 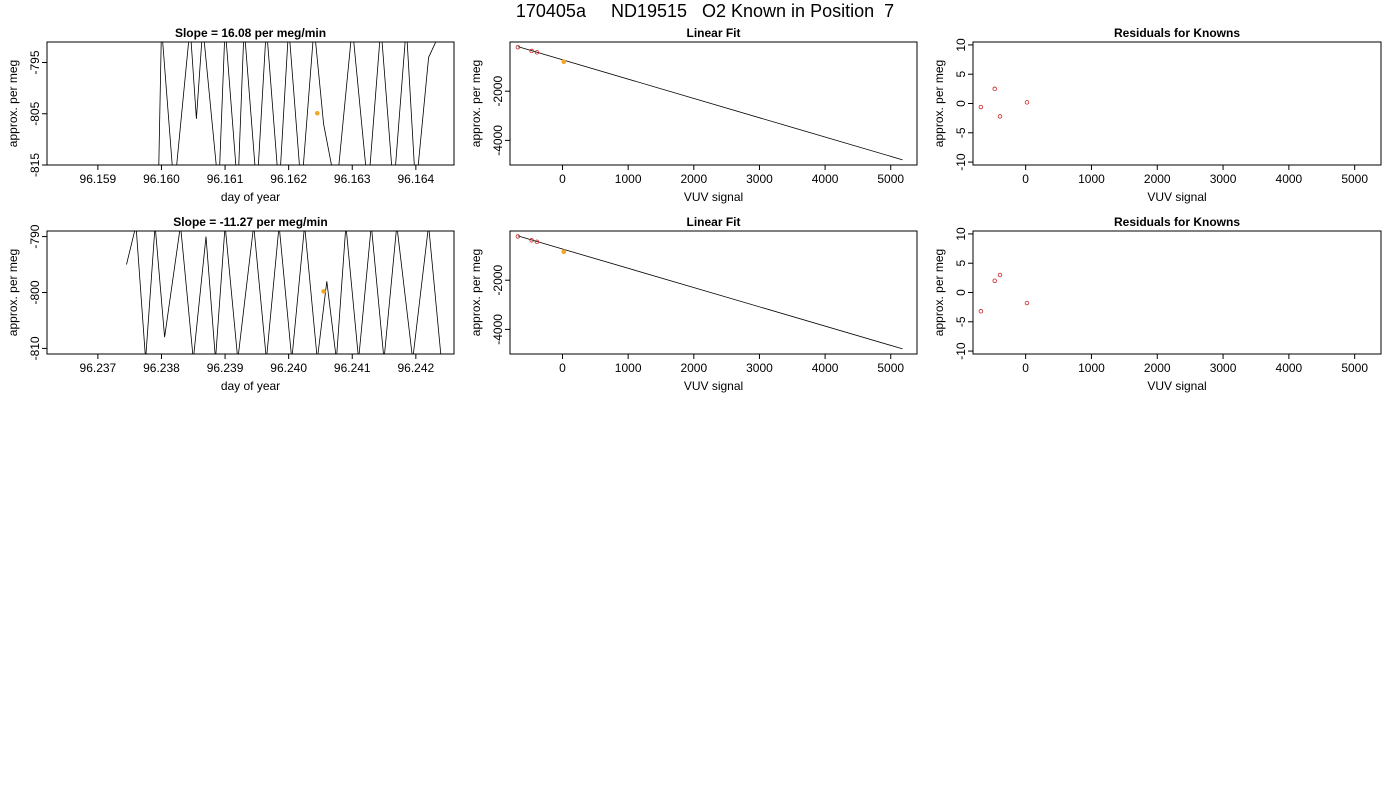 What do you see at coordinates (35, 292) in the screenshot?
I see `y-tick-label: -800` at bounding box center [35, 292].